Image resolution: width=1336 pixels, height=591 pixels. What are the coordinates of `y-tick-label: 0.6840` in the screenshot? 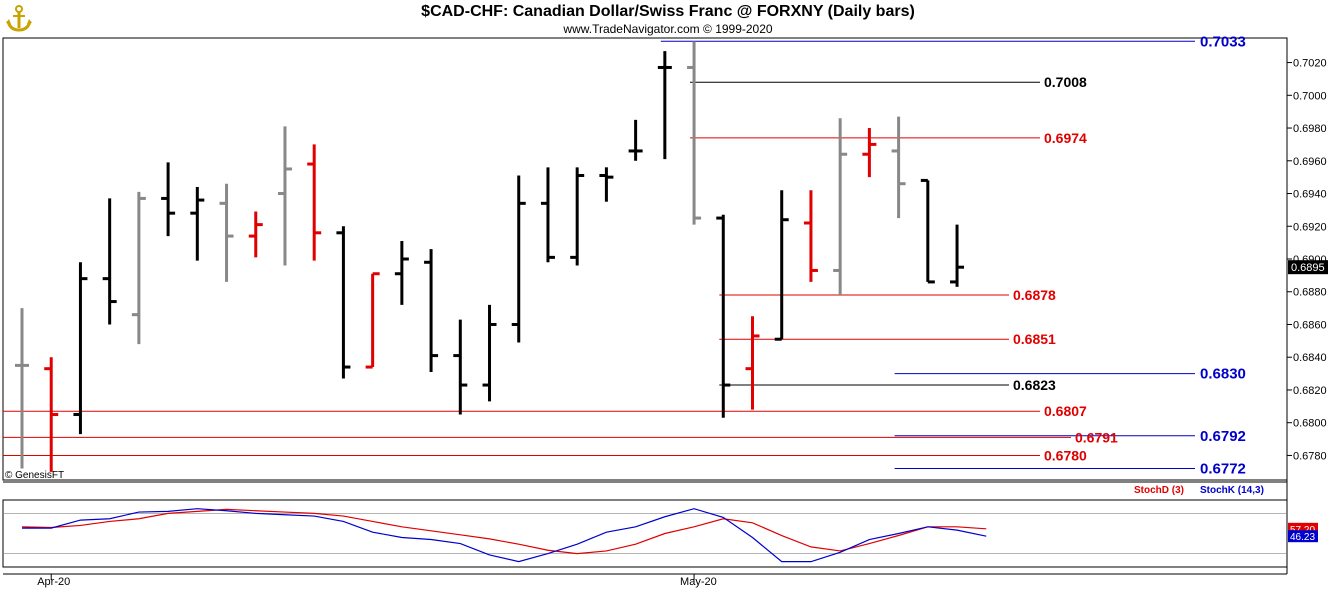 It's located at (1310, 358).